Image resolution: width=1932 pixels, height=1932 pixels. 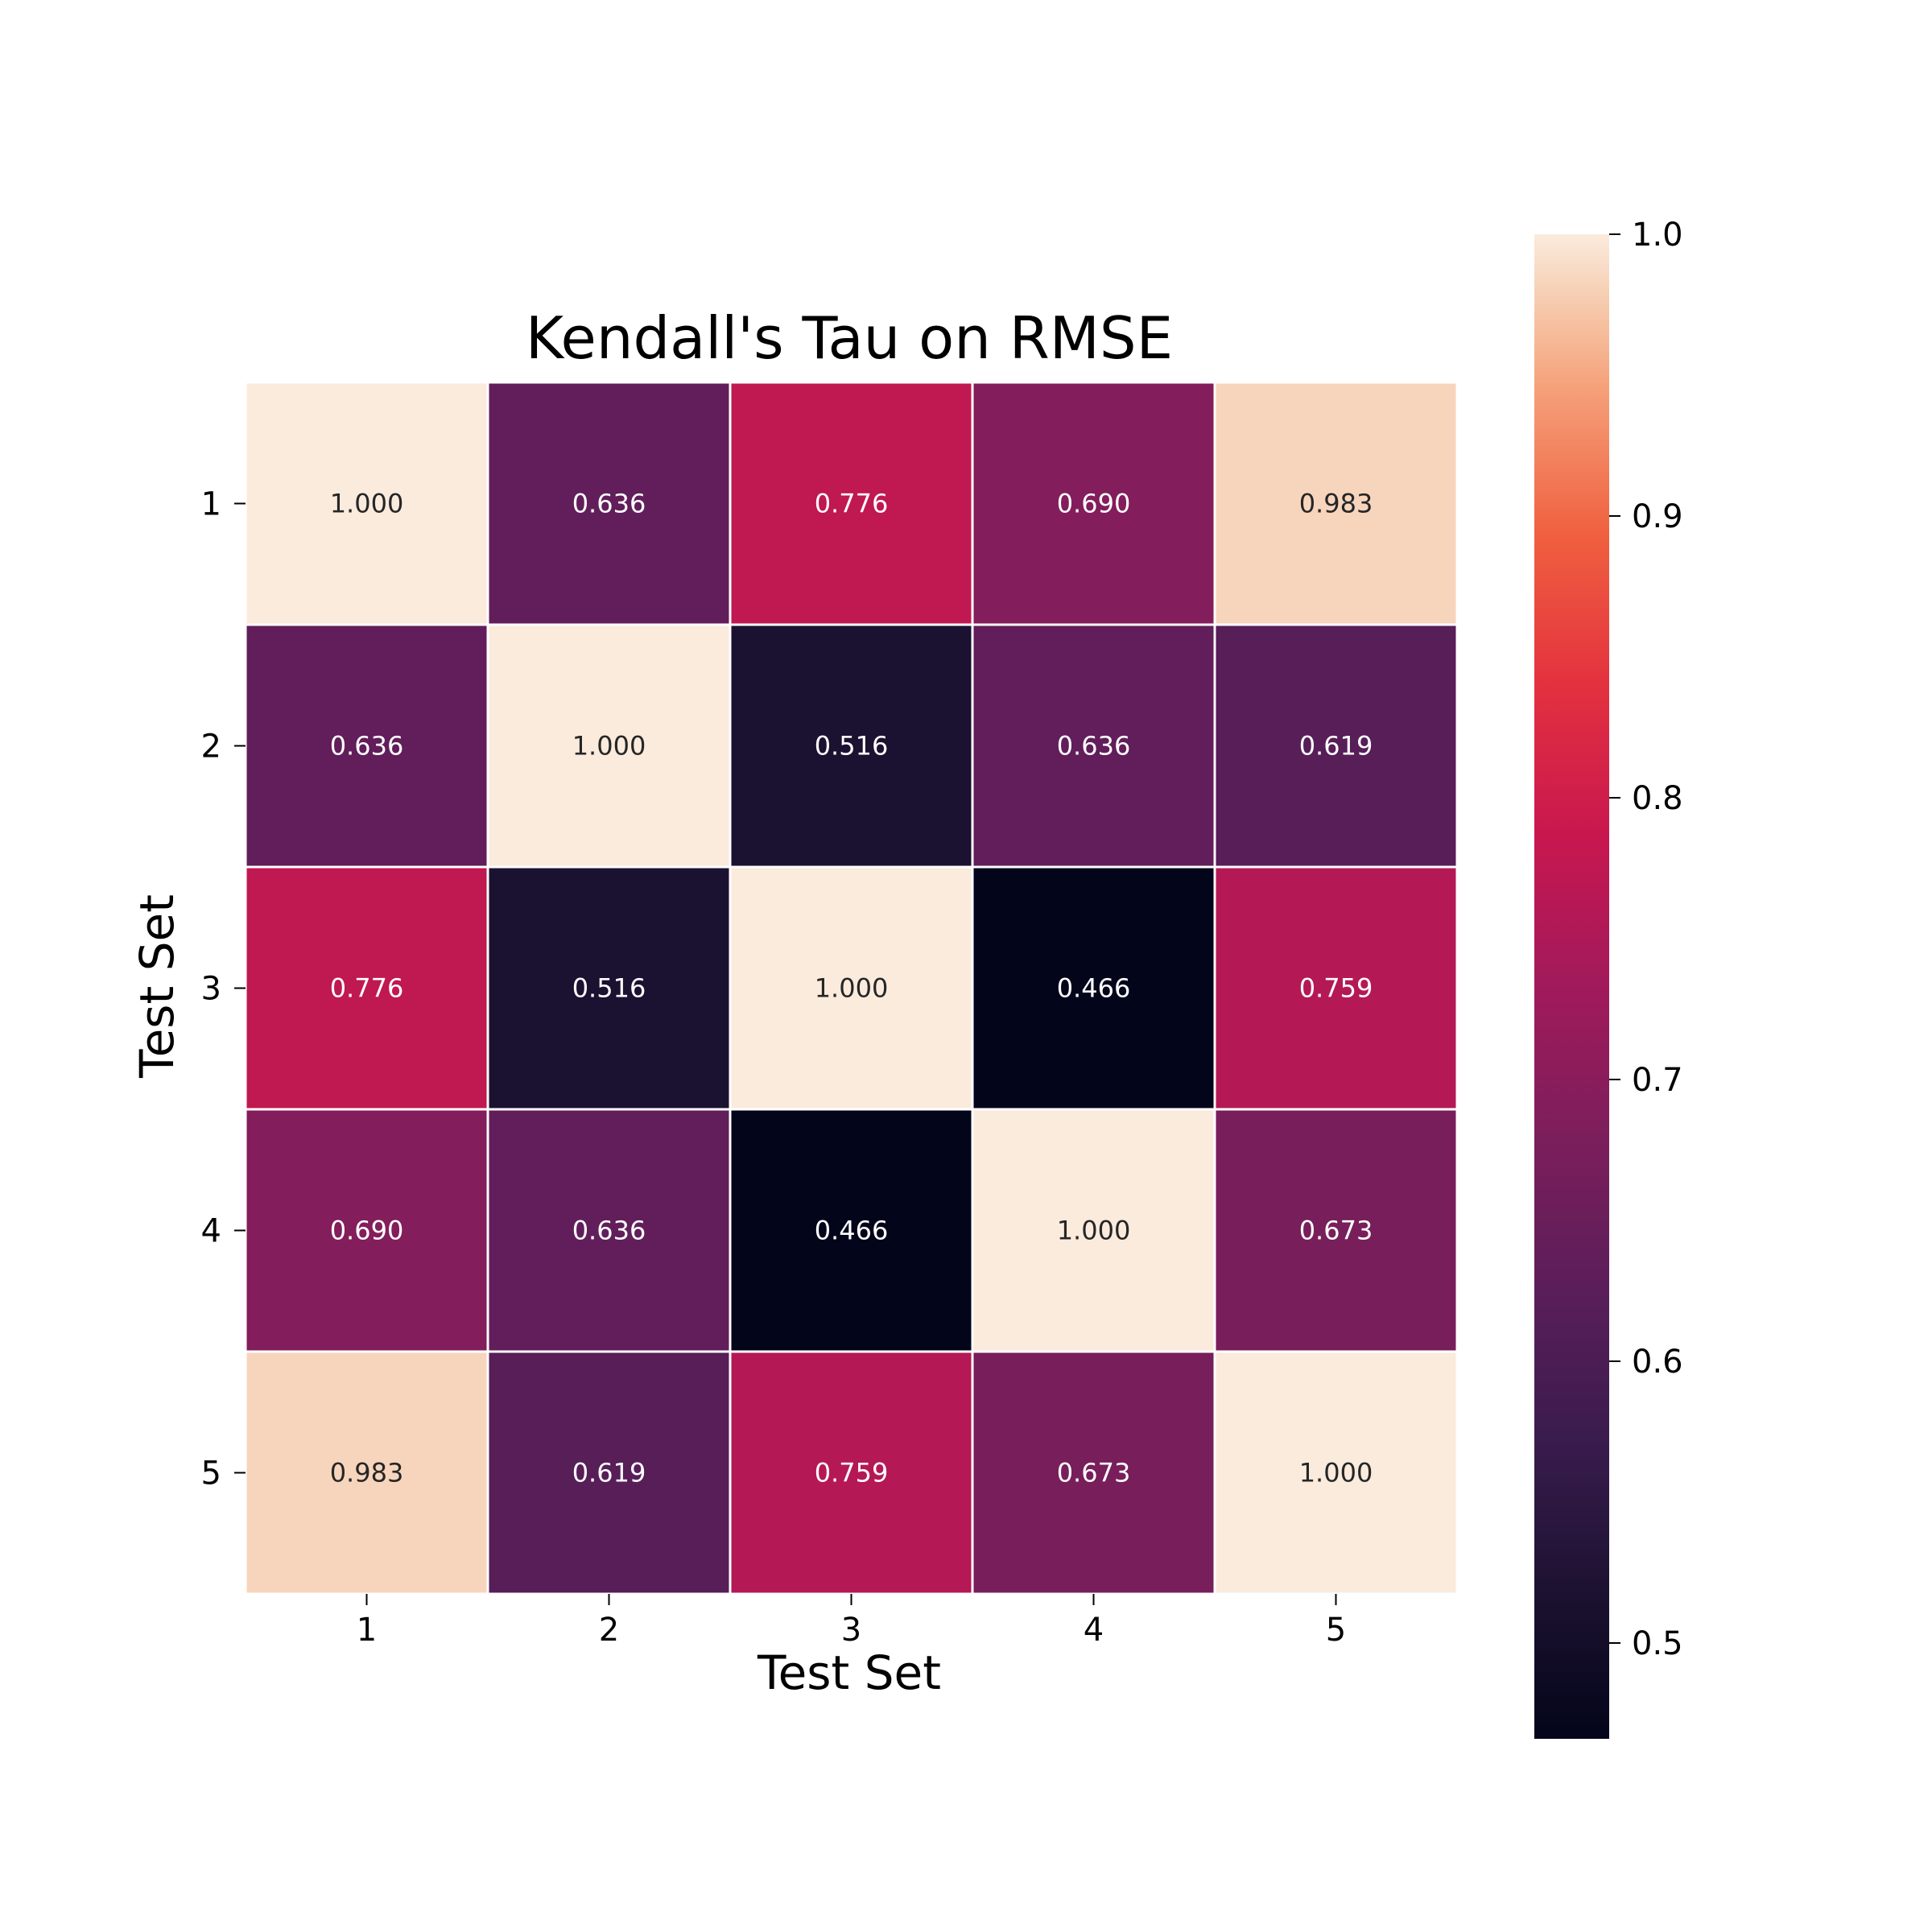 I want to click on heatmap-cell-r2-c1, so click(x=366, y=746).